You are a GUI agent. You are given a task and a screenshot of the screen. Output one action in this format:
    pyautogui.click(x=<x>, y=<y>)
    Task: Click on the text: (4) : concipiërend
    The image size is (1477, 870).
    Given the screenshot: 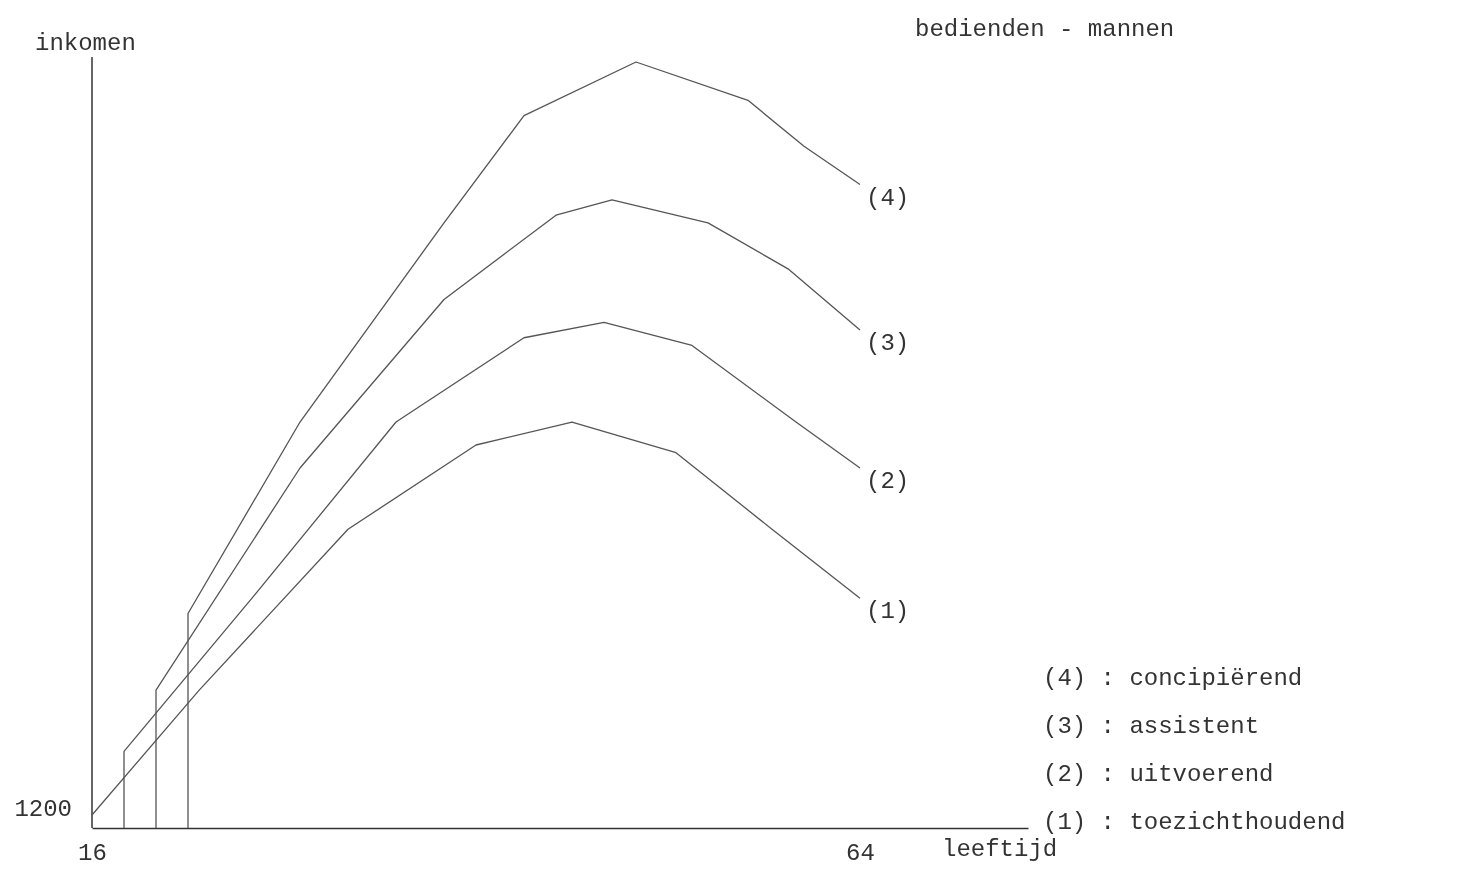 What is the action you would take?
    pyautogui.click(x=1173, y=678)
    